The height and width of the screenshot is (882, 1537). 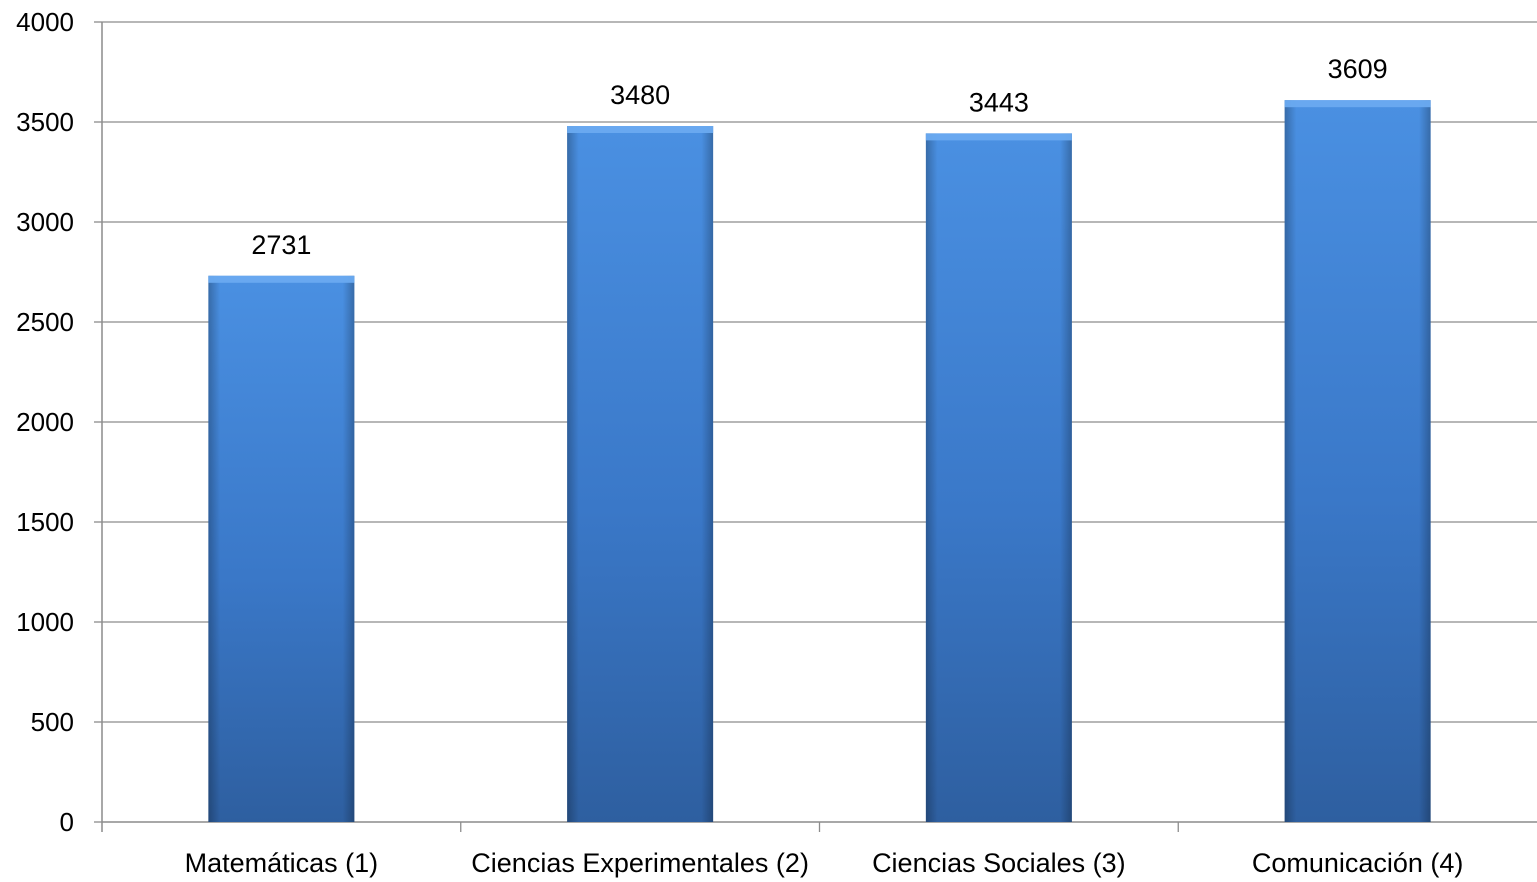 What do you see at coordinates (1358, 69) in the screenshot?
I see `data-label: 3609` at bounding box center [1358, 69].